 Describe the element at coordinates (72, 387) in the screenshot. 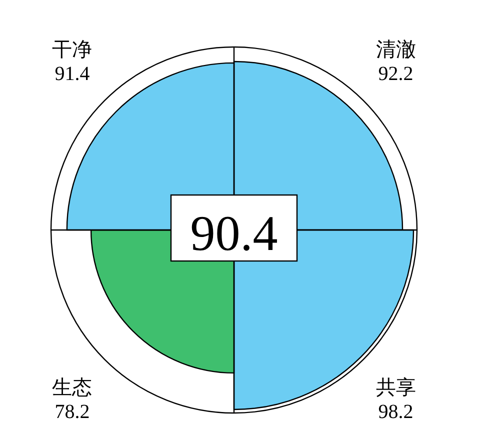

I see `category-label: 生态` at that location.